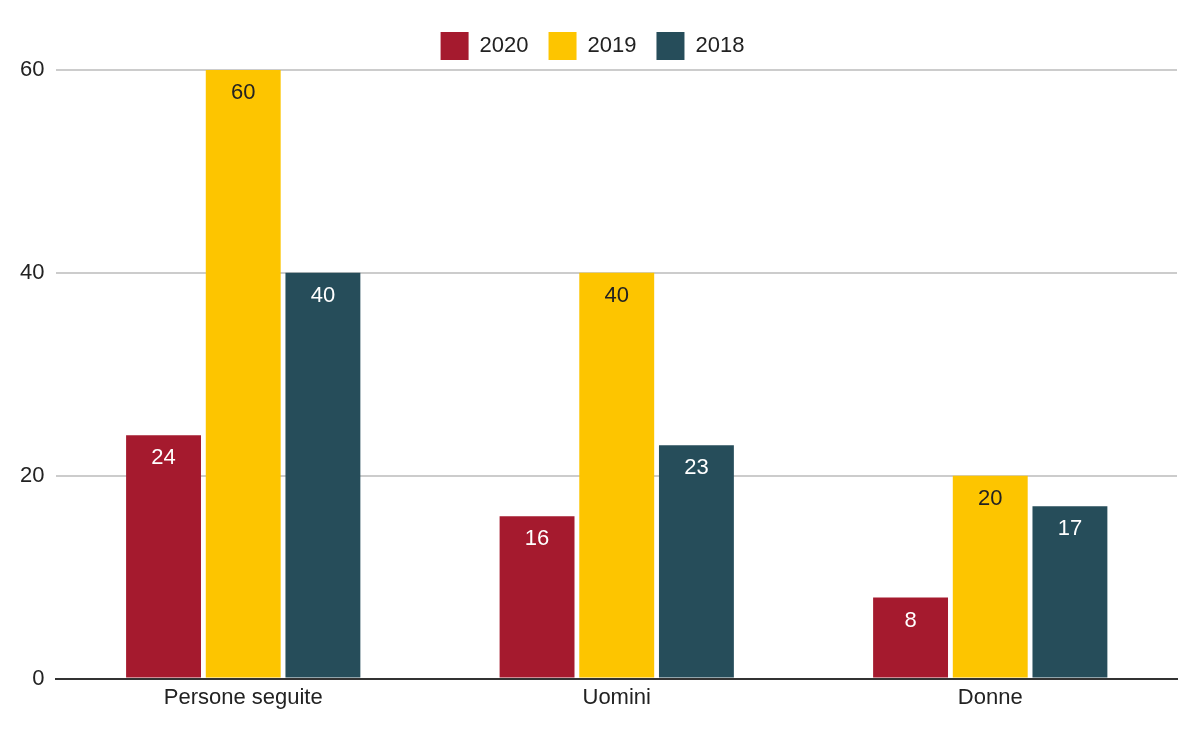 The width and height of the screenshot is (1189, 729). Describe the element at coordinates (910, 619) in the screenshot. I see `data-label: 8` at that location.